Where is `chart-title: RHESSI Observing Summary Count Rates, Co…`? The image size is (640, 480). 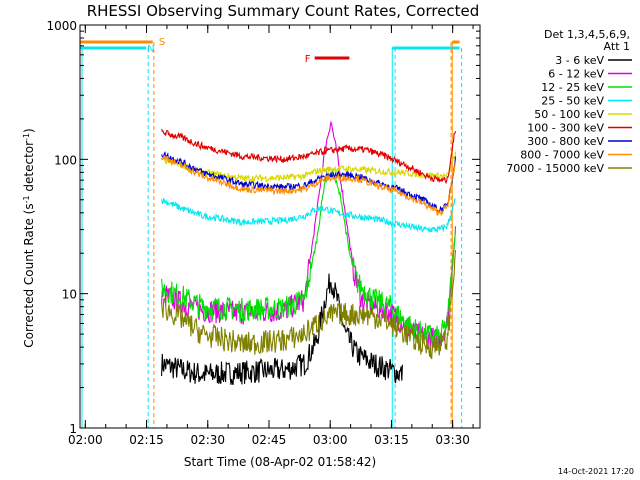 chart-title: RHESSI Observing Summary Count Rates, Co… is located at coordinates (283, 11).